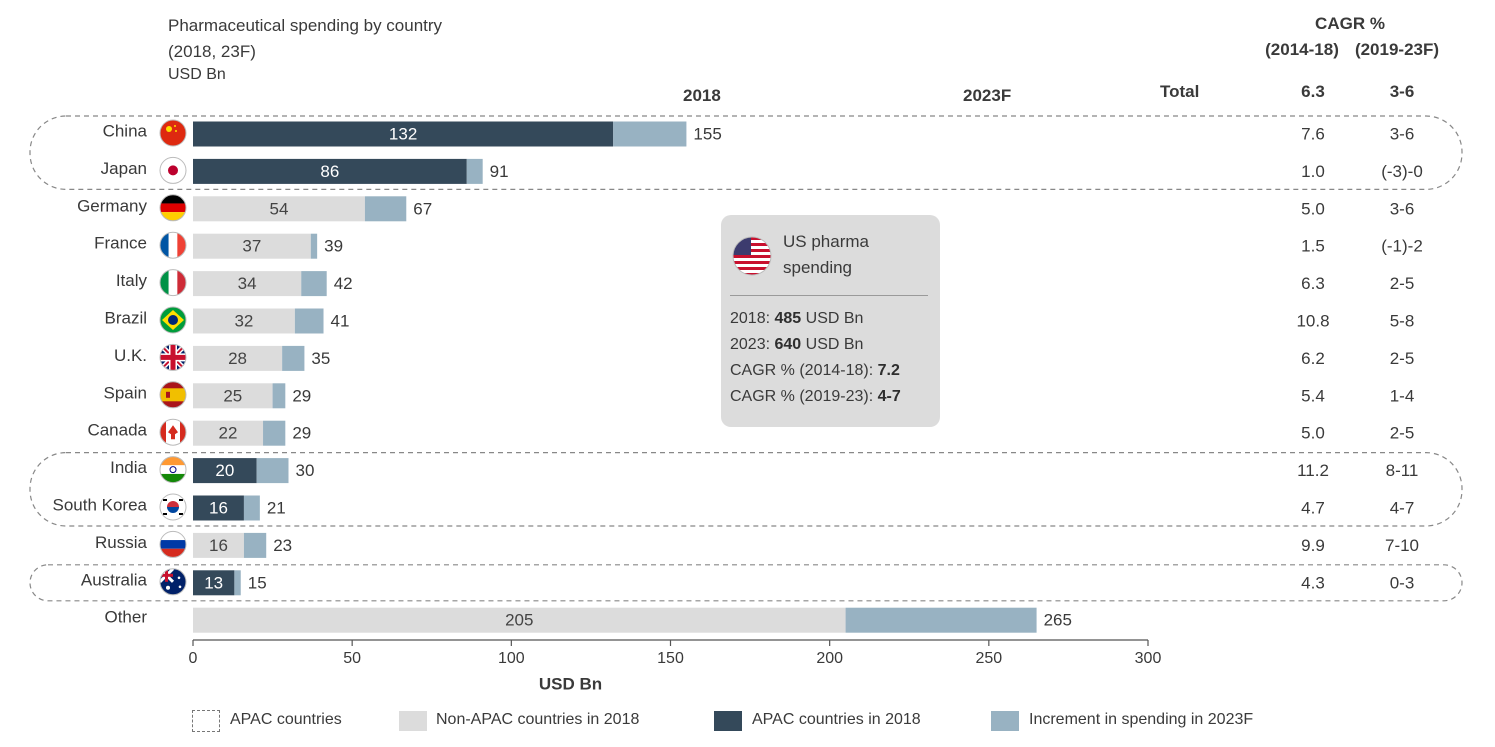  What do you see at coordinates (206, 721) in the screenshot?
I see `legend-swatch-apac-group` at bounding box center [206, 721].